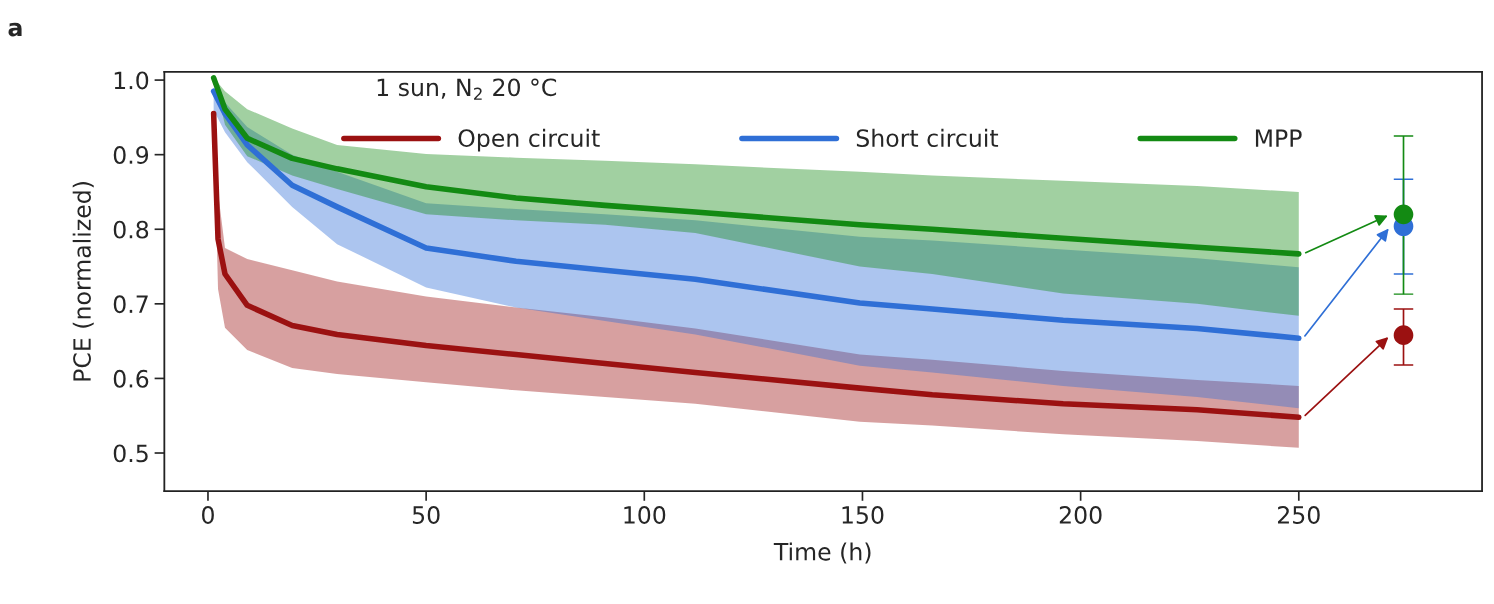 Image resolution: width=1494 pixels, height=604 pixels. What do you see at coordinates (1278, 138) in the screenshot?
I see `legend-label: MPP` at bounding box center [1278, 138].